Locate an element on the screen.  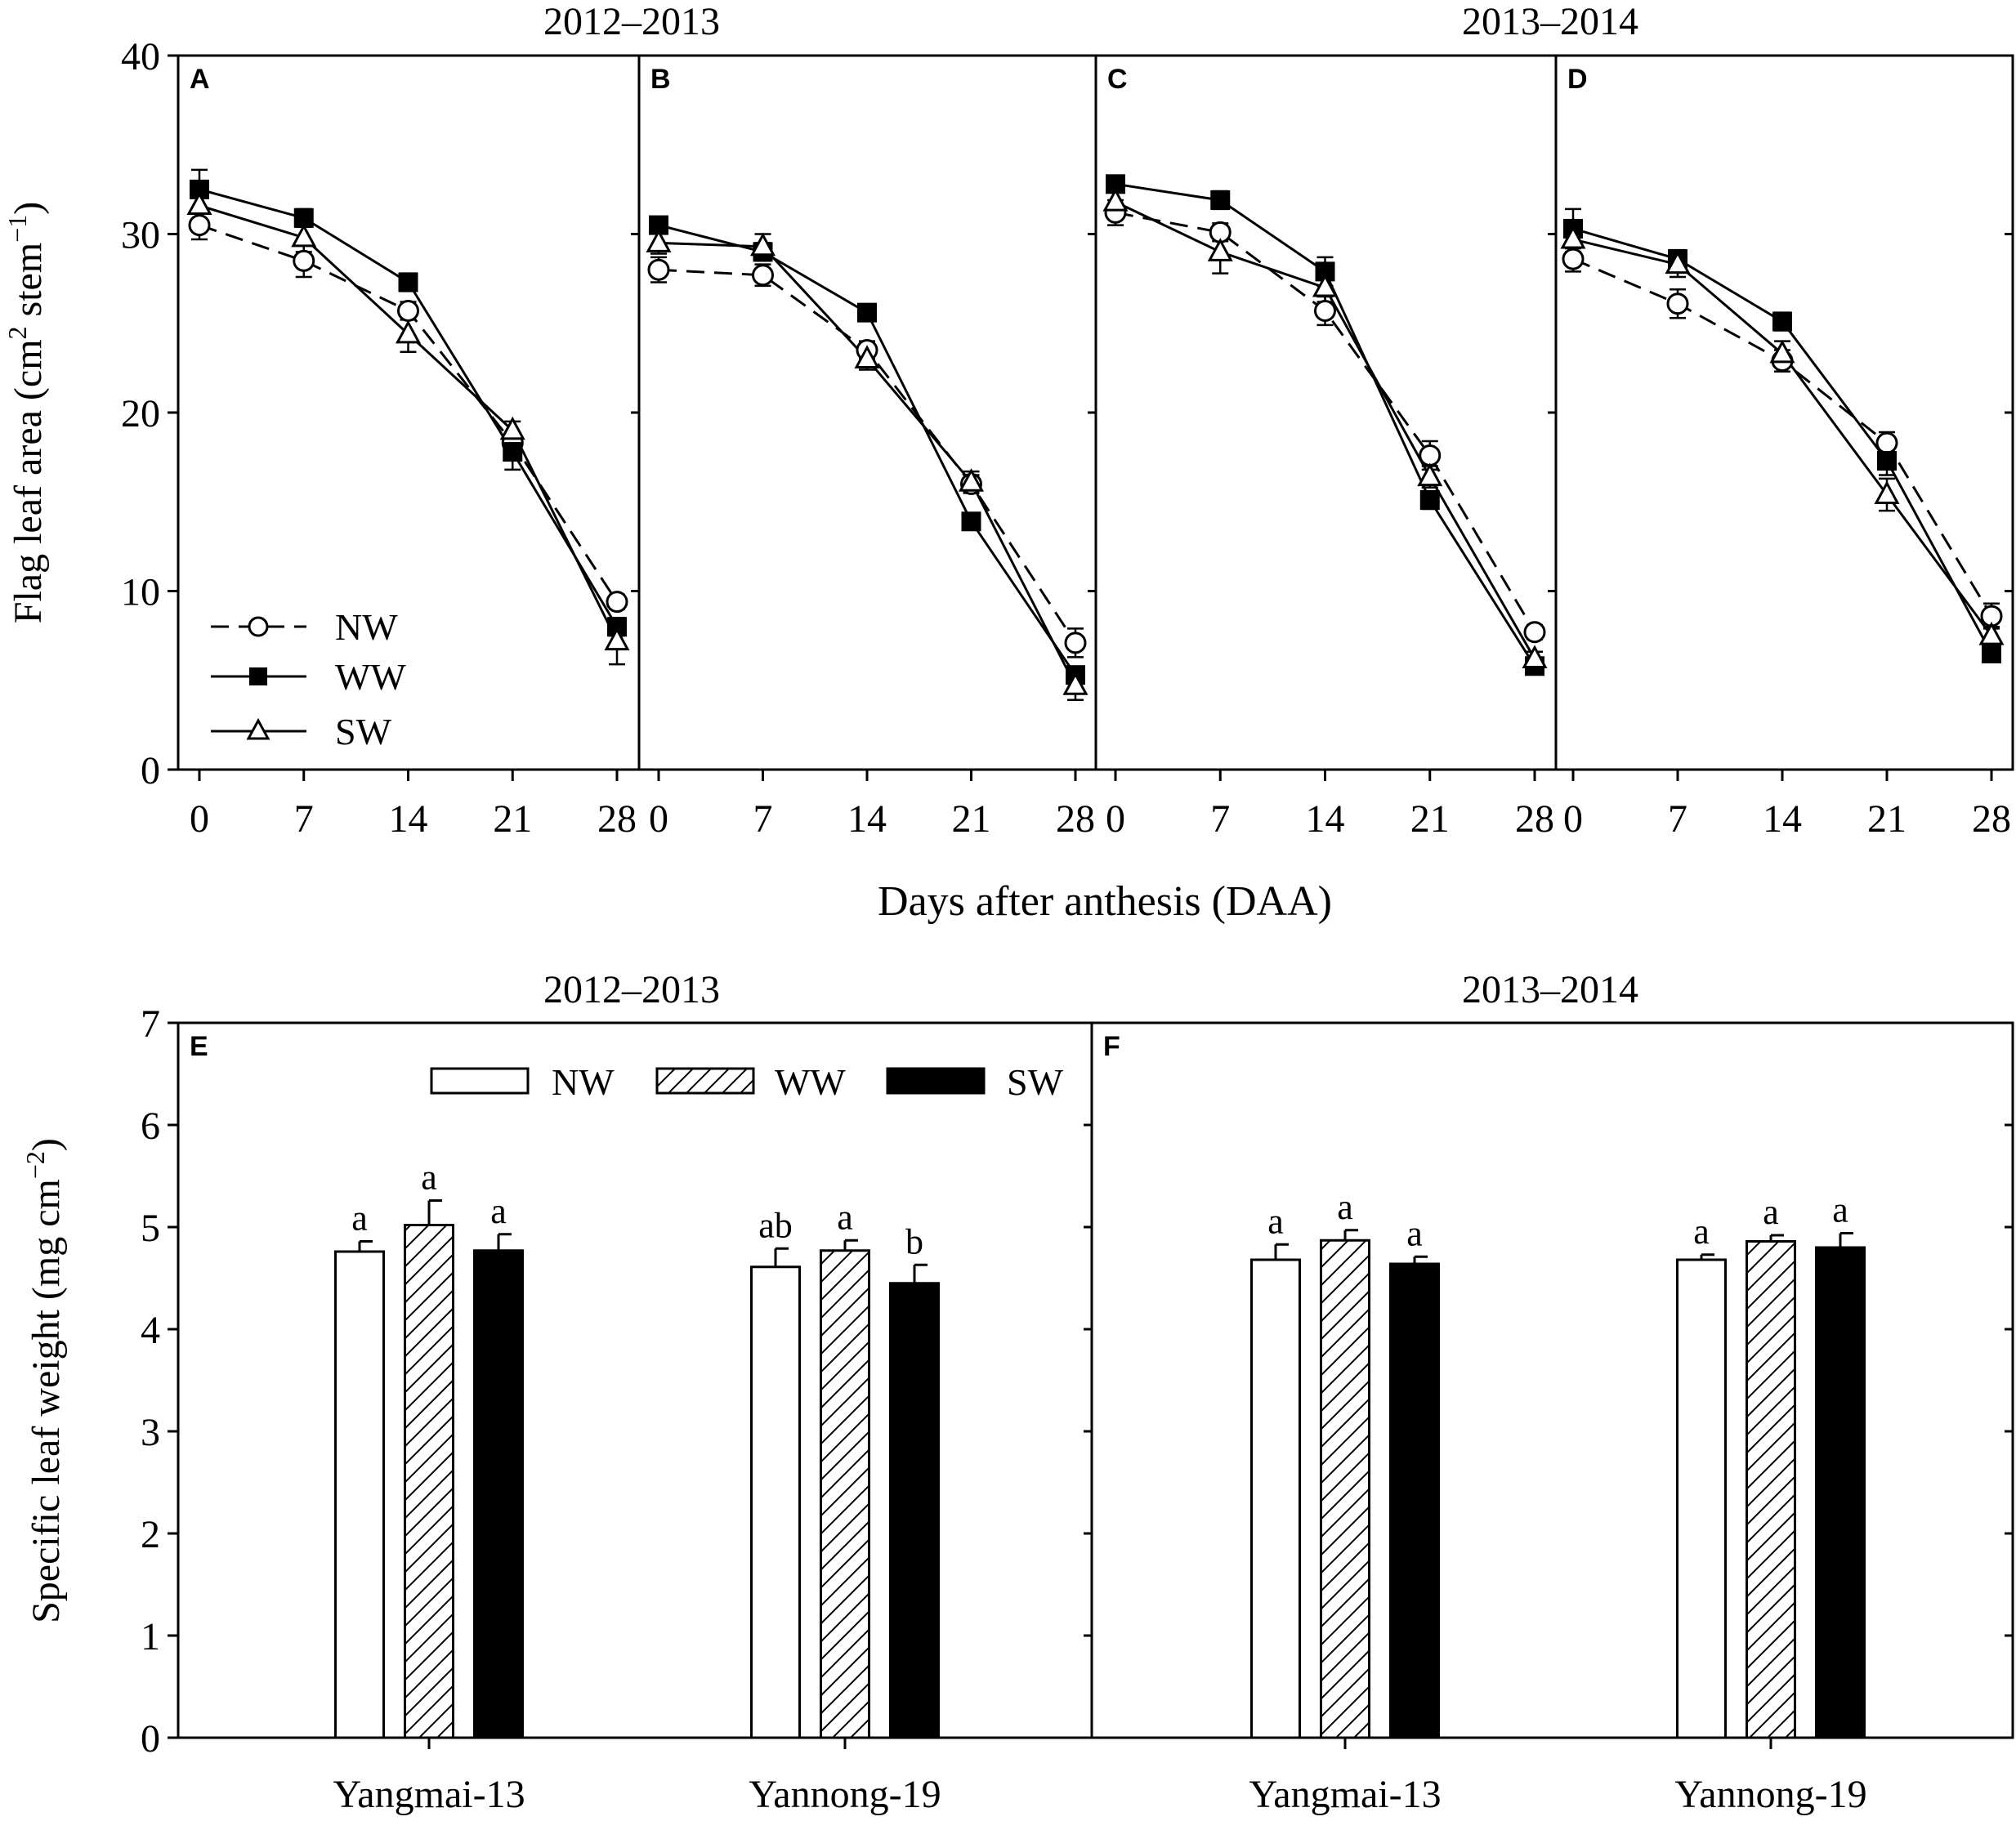
legend-bar-nw-label: NW is located at coordinates (583, 1082).